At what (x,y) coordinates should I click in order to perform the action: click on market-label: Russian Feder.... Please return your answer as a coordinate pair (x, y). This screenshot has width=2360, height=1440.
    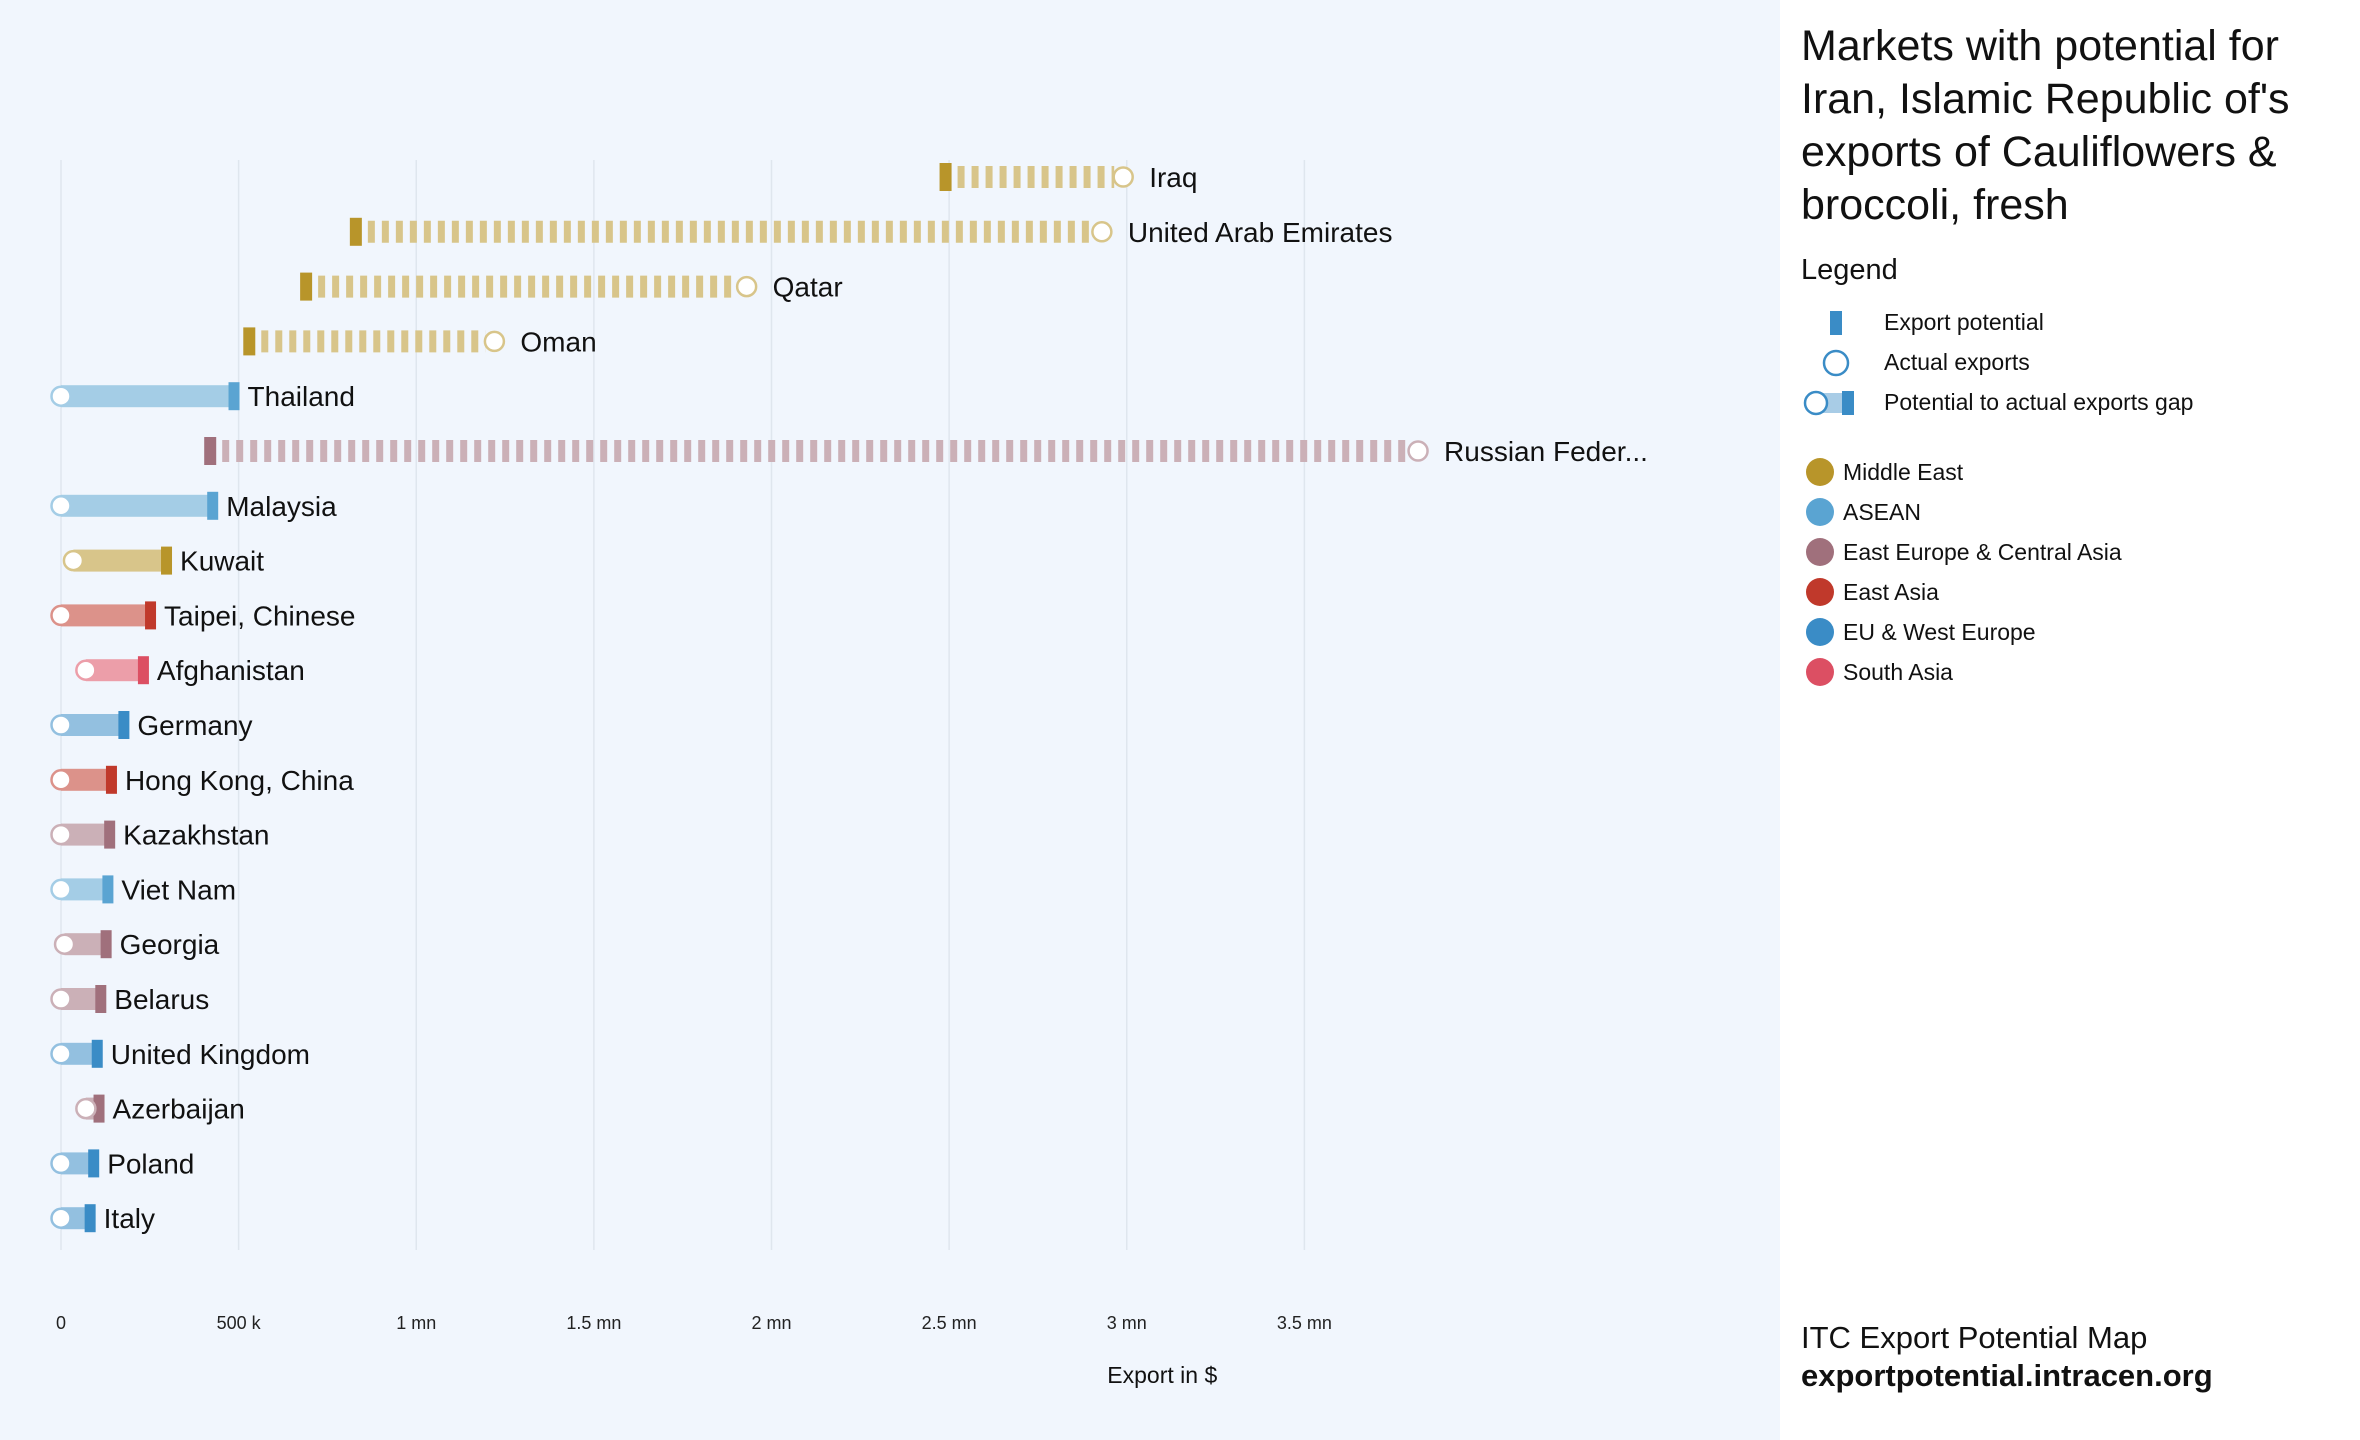
    Looking at the image, I should click on (1546, 451).